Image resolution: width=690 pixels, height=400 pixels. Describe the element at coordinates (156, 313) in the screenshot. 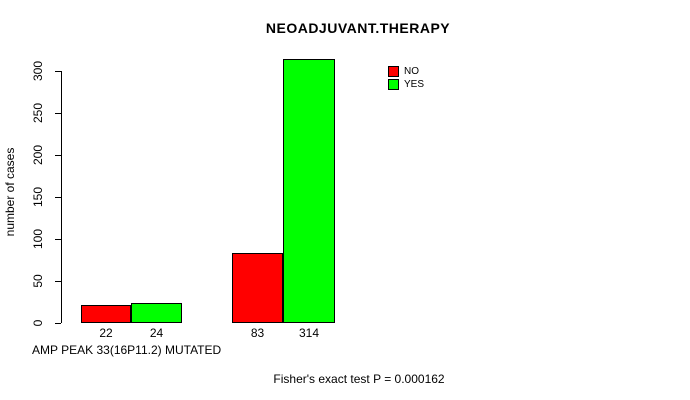

I see `bar-yes-group1` at that location.